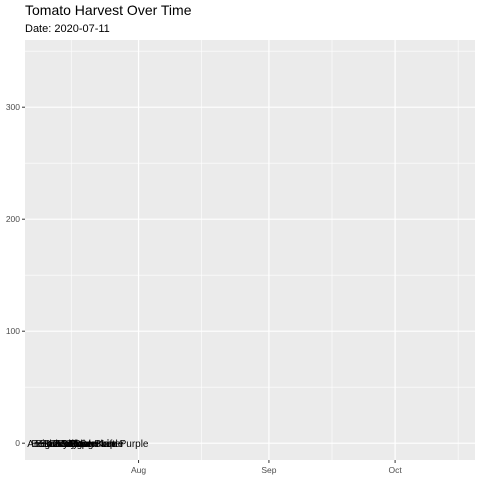 The width and height of the screenshot is (480, 480). What do you see at coordinates (138, 470) in the screenshot?
I see `x-tick-label: Aug` at bounding box center [138, 470].